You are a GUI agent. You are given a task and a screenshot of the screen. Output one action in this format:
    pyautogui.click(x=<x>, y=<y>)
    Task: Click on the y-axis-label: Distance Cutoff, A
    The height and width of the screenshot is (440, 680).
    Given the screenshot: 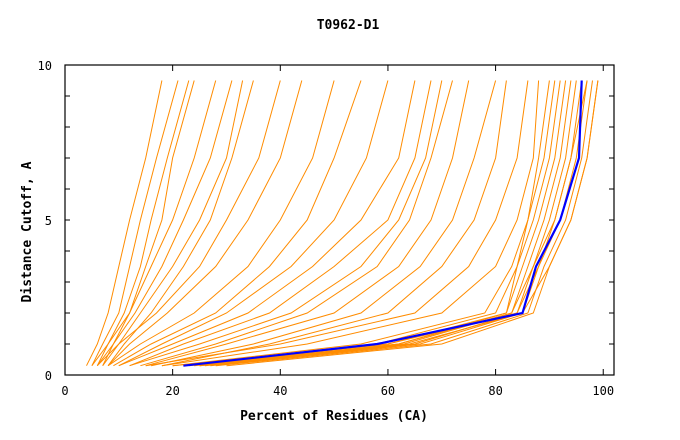 What is the action you would take?
    pyautogui.click(x=27, y=231)
    